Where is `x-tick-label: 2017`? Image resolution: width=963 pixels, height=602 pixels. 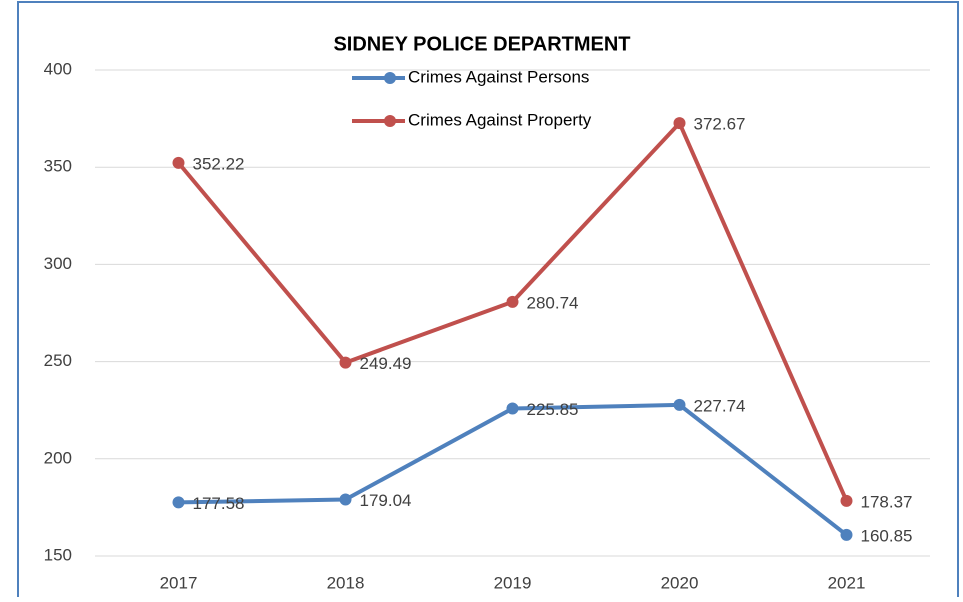 x-tick-label: 2017 is located at coordinates (179, 582).